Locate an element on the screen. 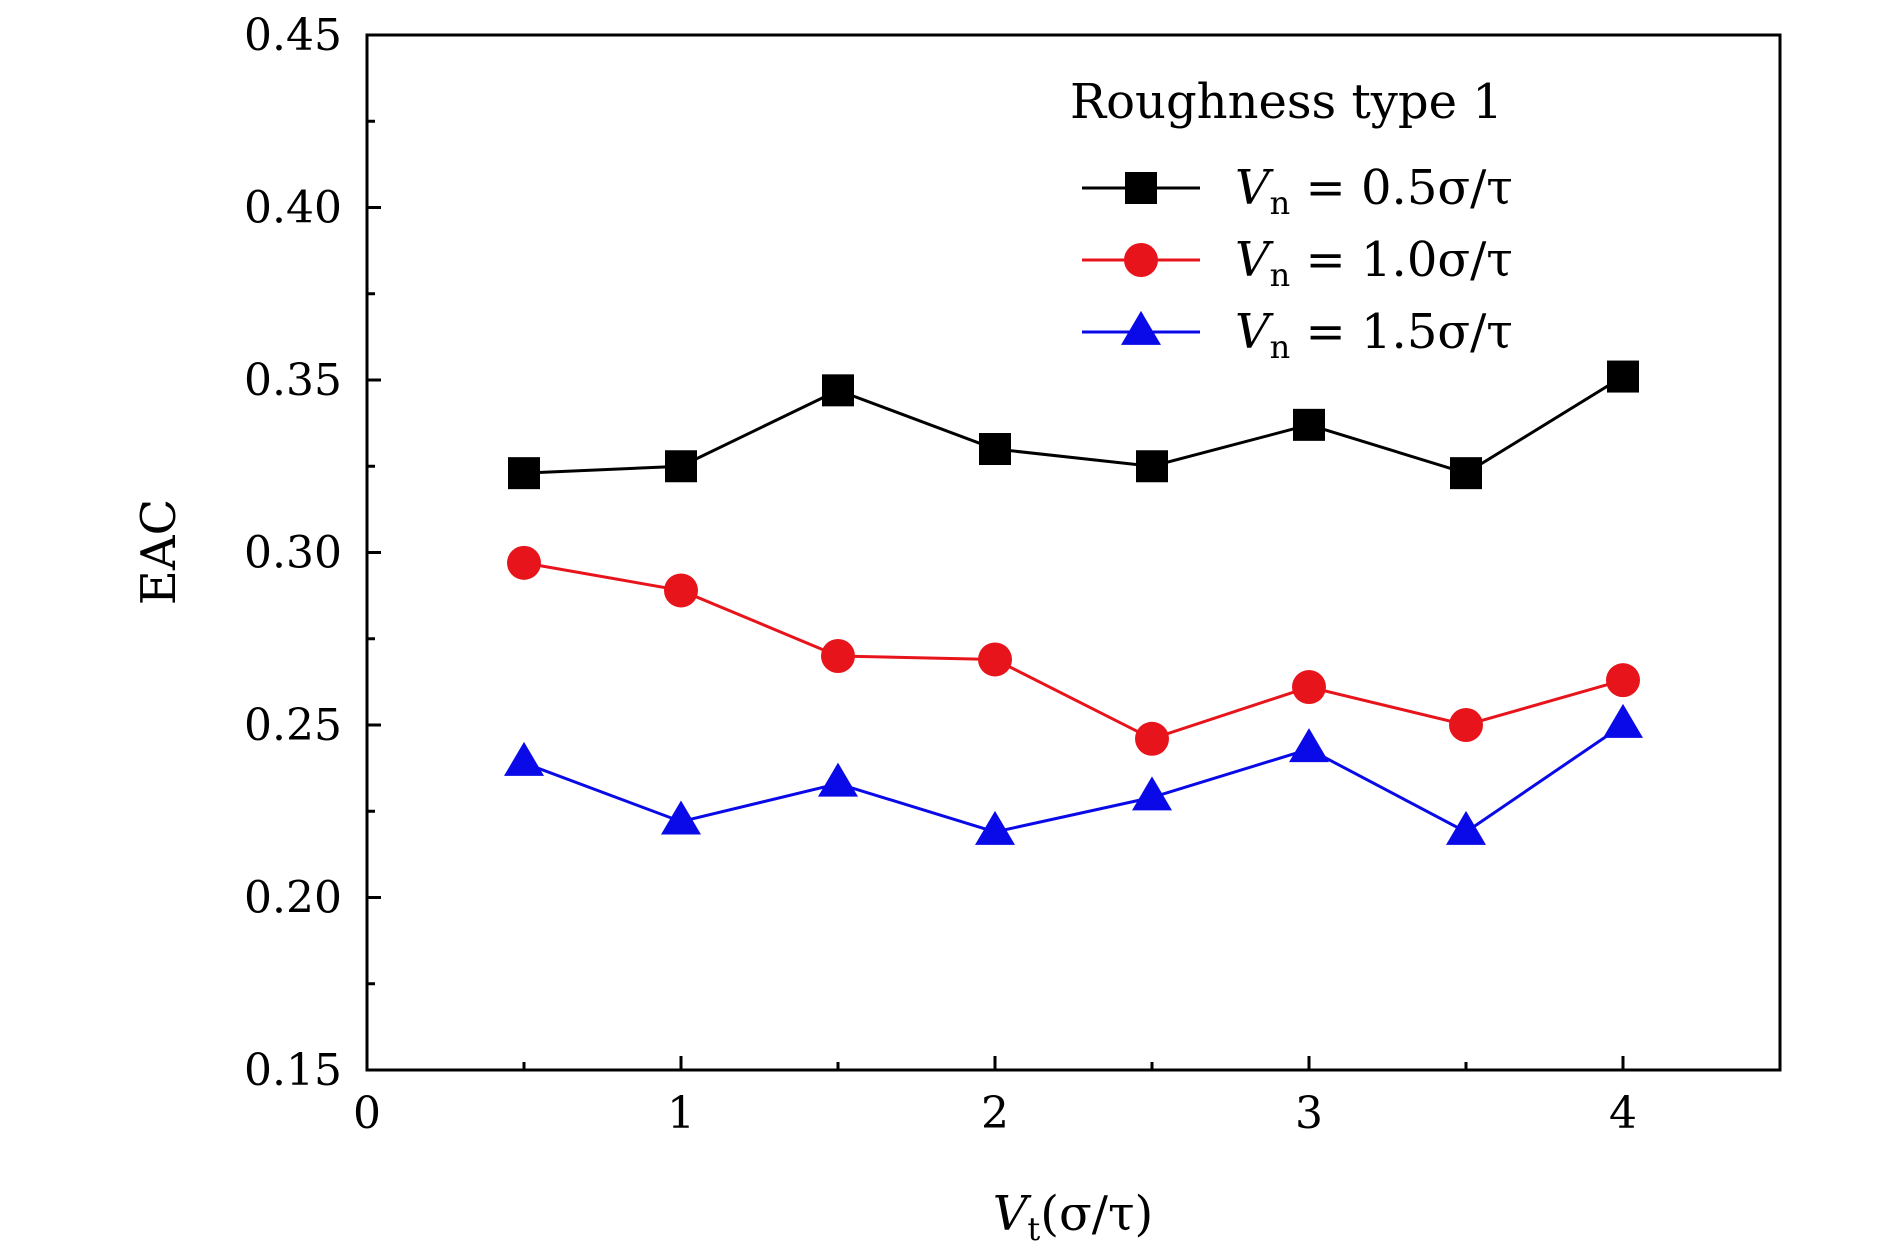 The image size is (1890, 1252). x-tick-label: 1 is located at coordinates (681, 1113).